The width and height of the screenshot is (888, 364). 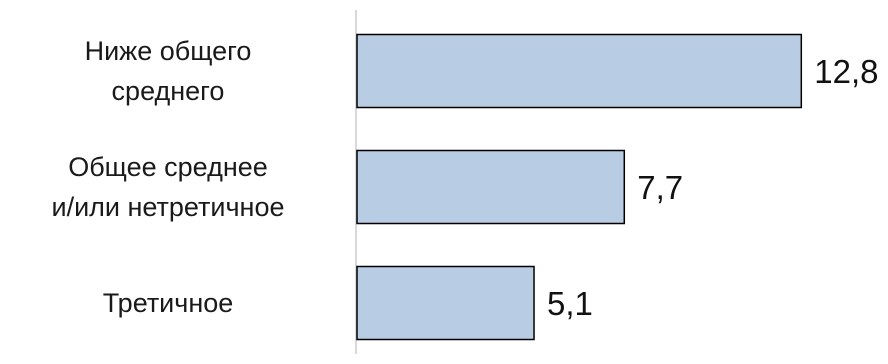 What do you see at coordinates (168, 91) in the screenshot?
I see `category-label-line: среднего` at bounding box center [168, 91].